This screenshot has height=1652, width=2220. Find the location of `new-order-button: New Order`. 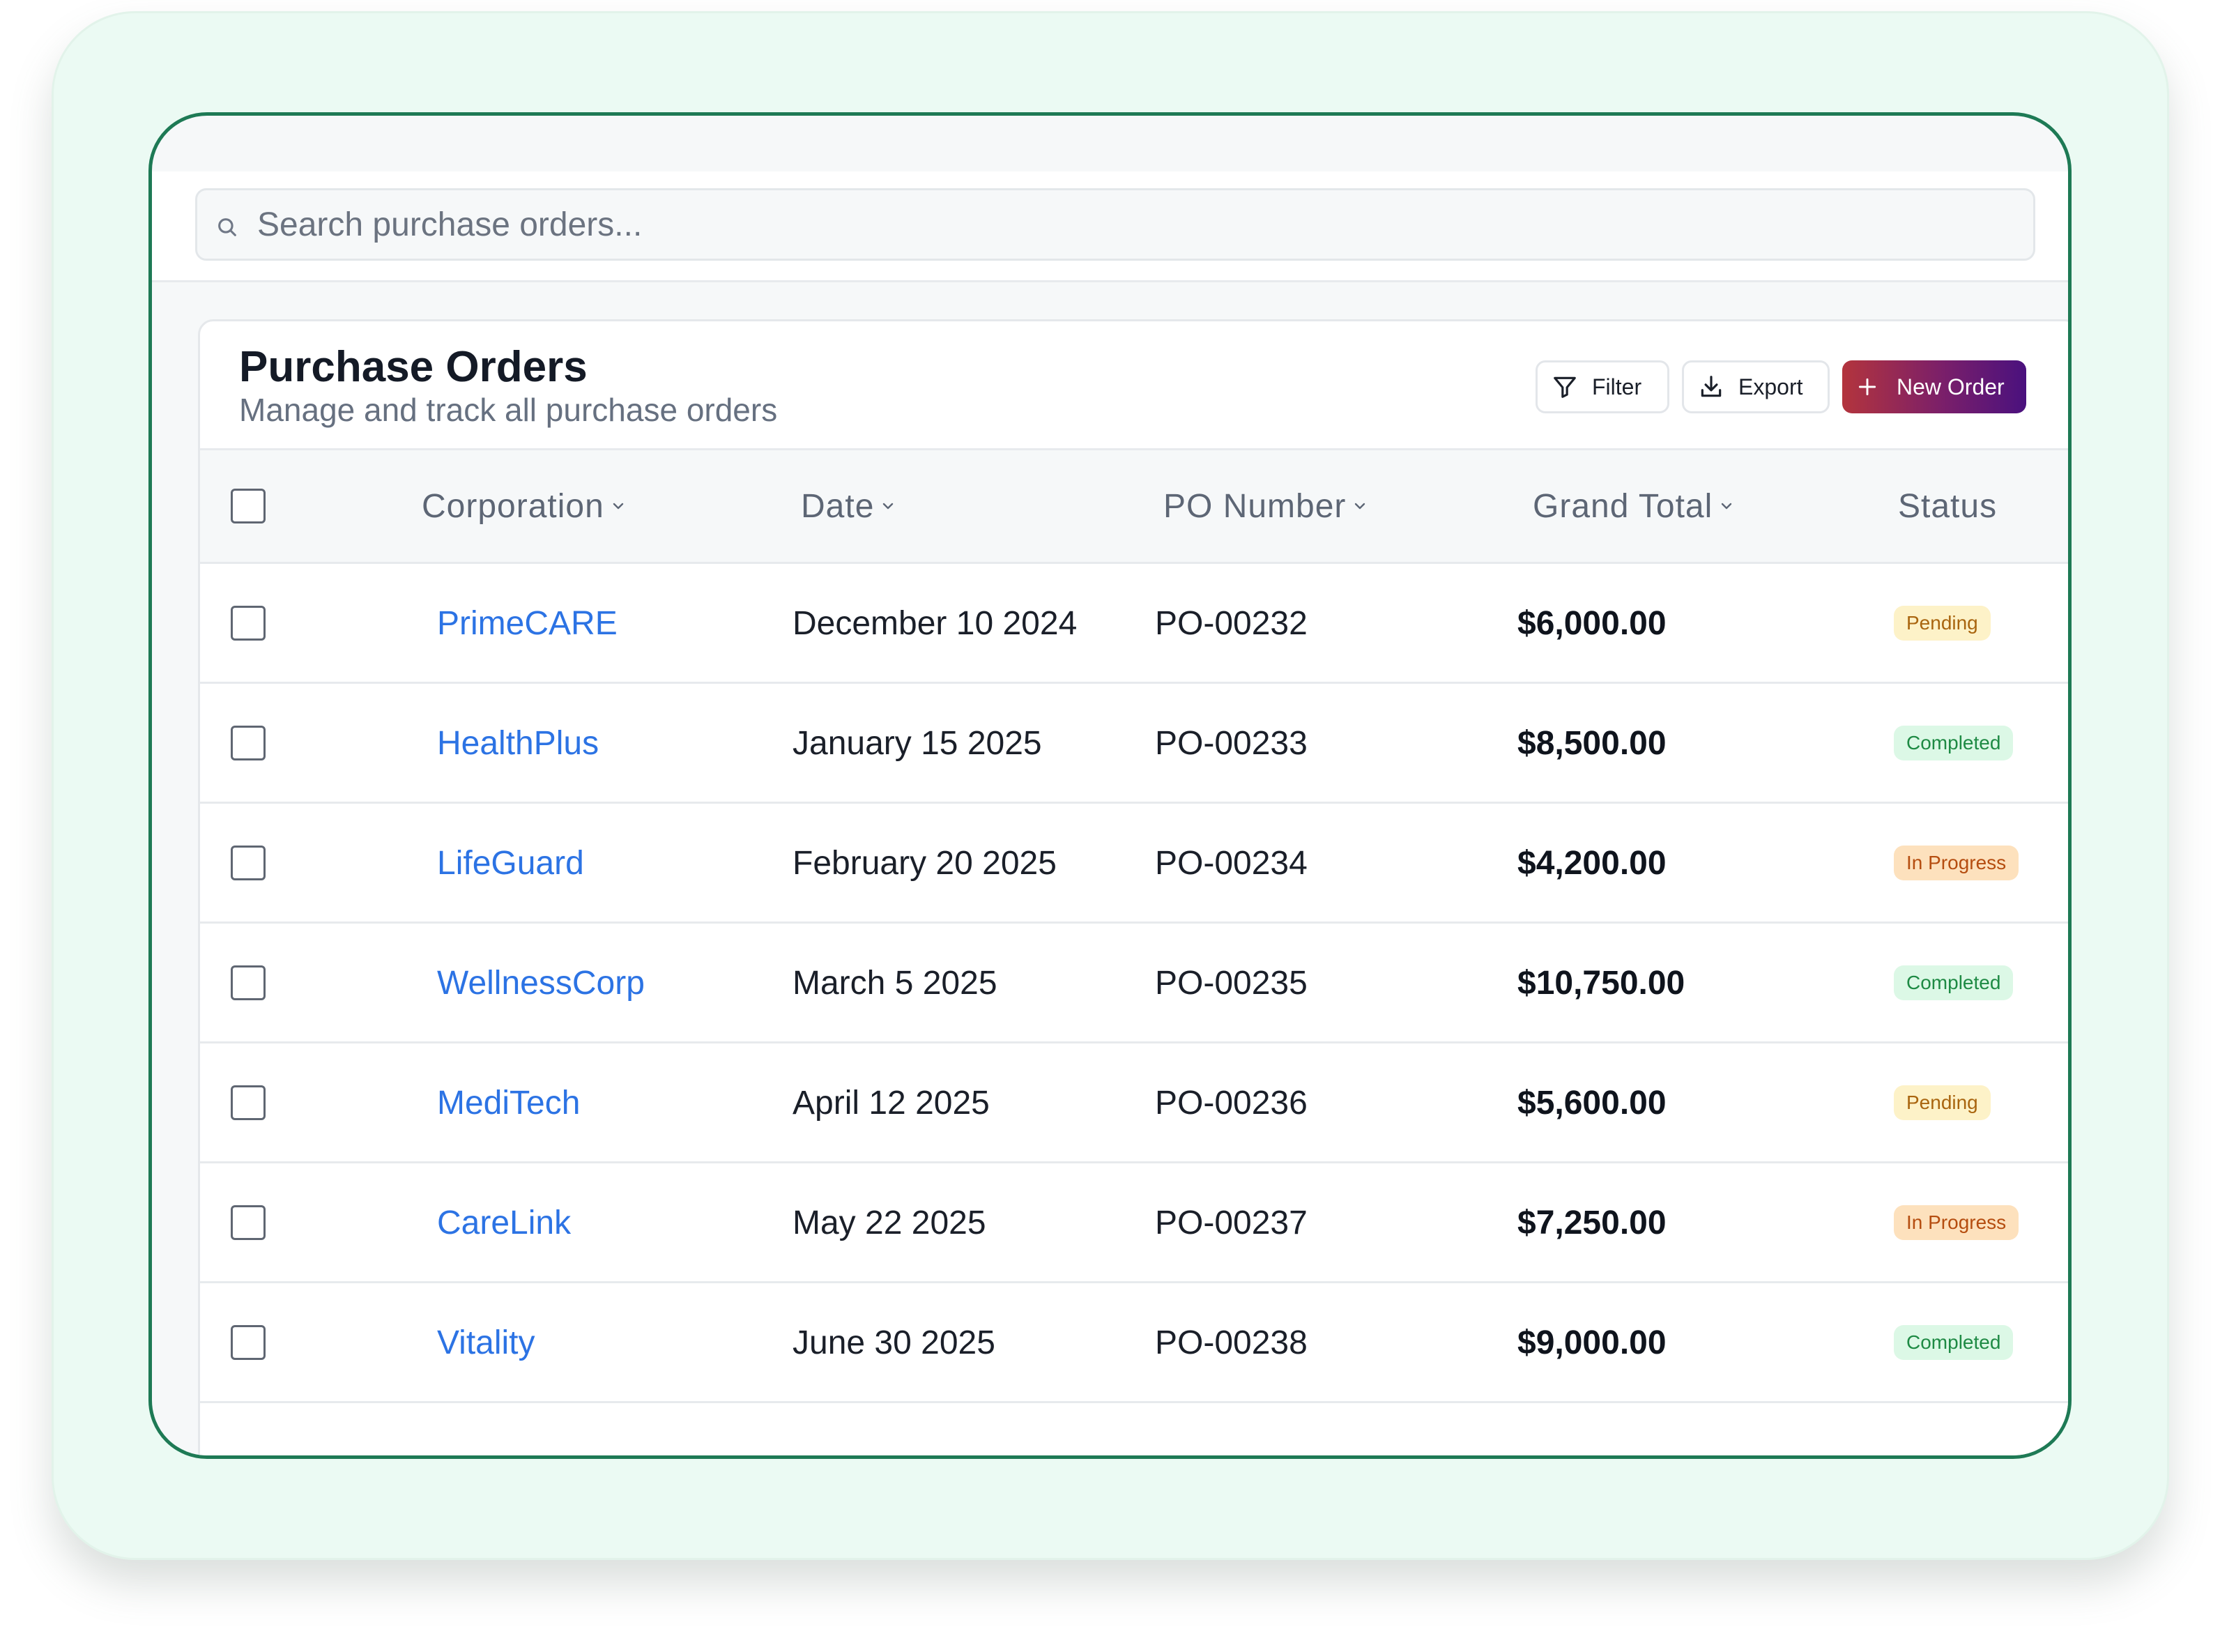

new-order-button: New Order is located at coordinates (1934, 386).